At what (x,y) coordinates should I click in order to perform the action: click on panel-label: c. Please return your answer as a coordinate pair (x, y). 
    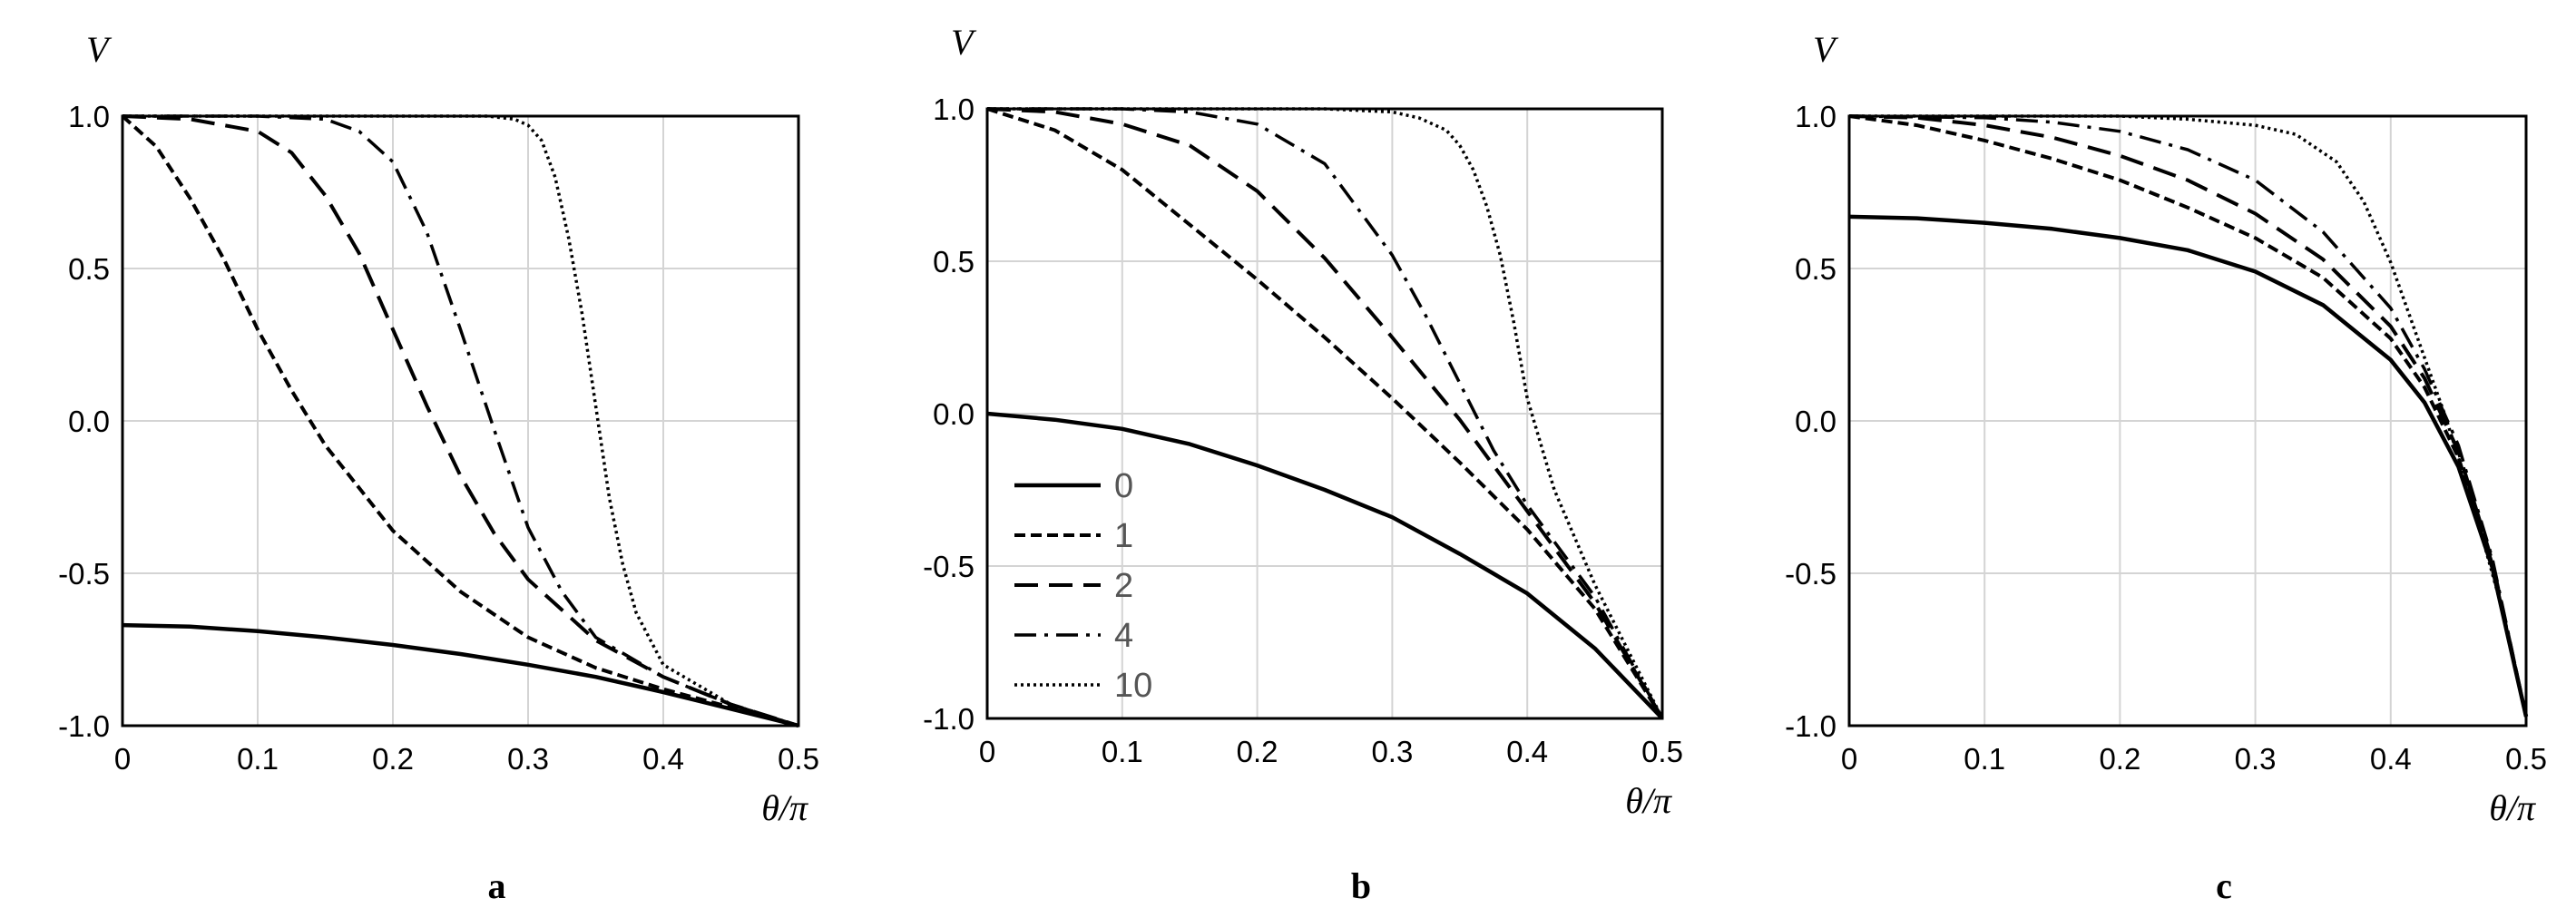
    Looking at the image, I should click on (2224, 885).